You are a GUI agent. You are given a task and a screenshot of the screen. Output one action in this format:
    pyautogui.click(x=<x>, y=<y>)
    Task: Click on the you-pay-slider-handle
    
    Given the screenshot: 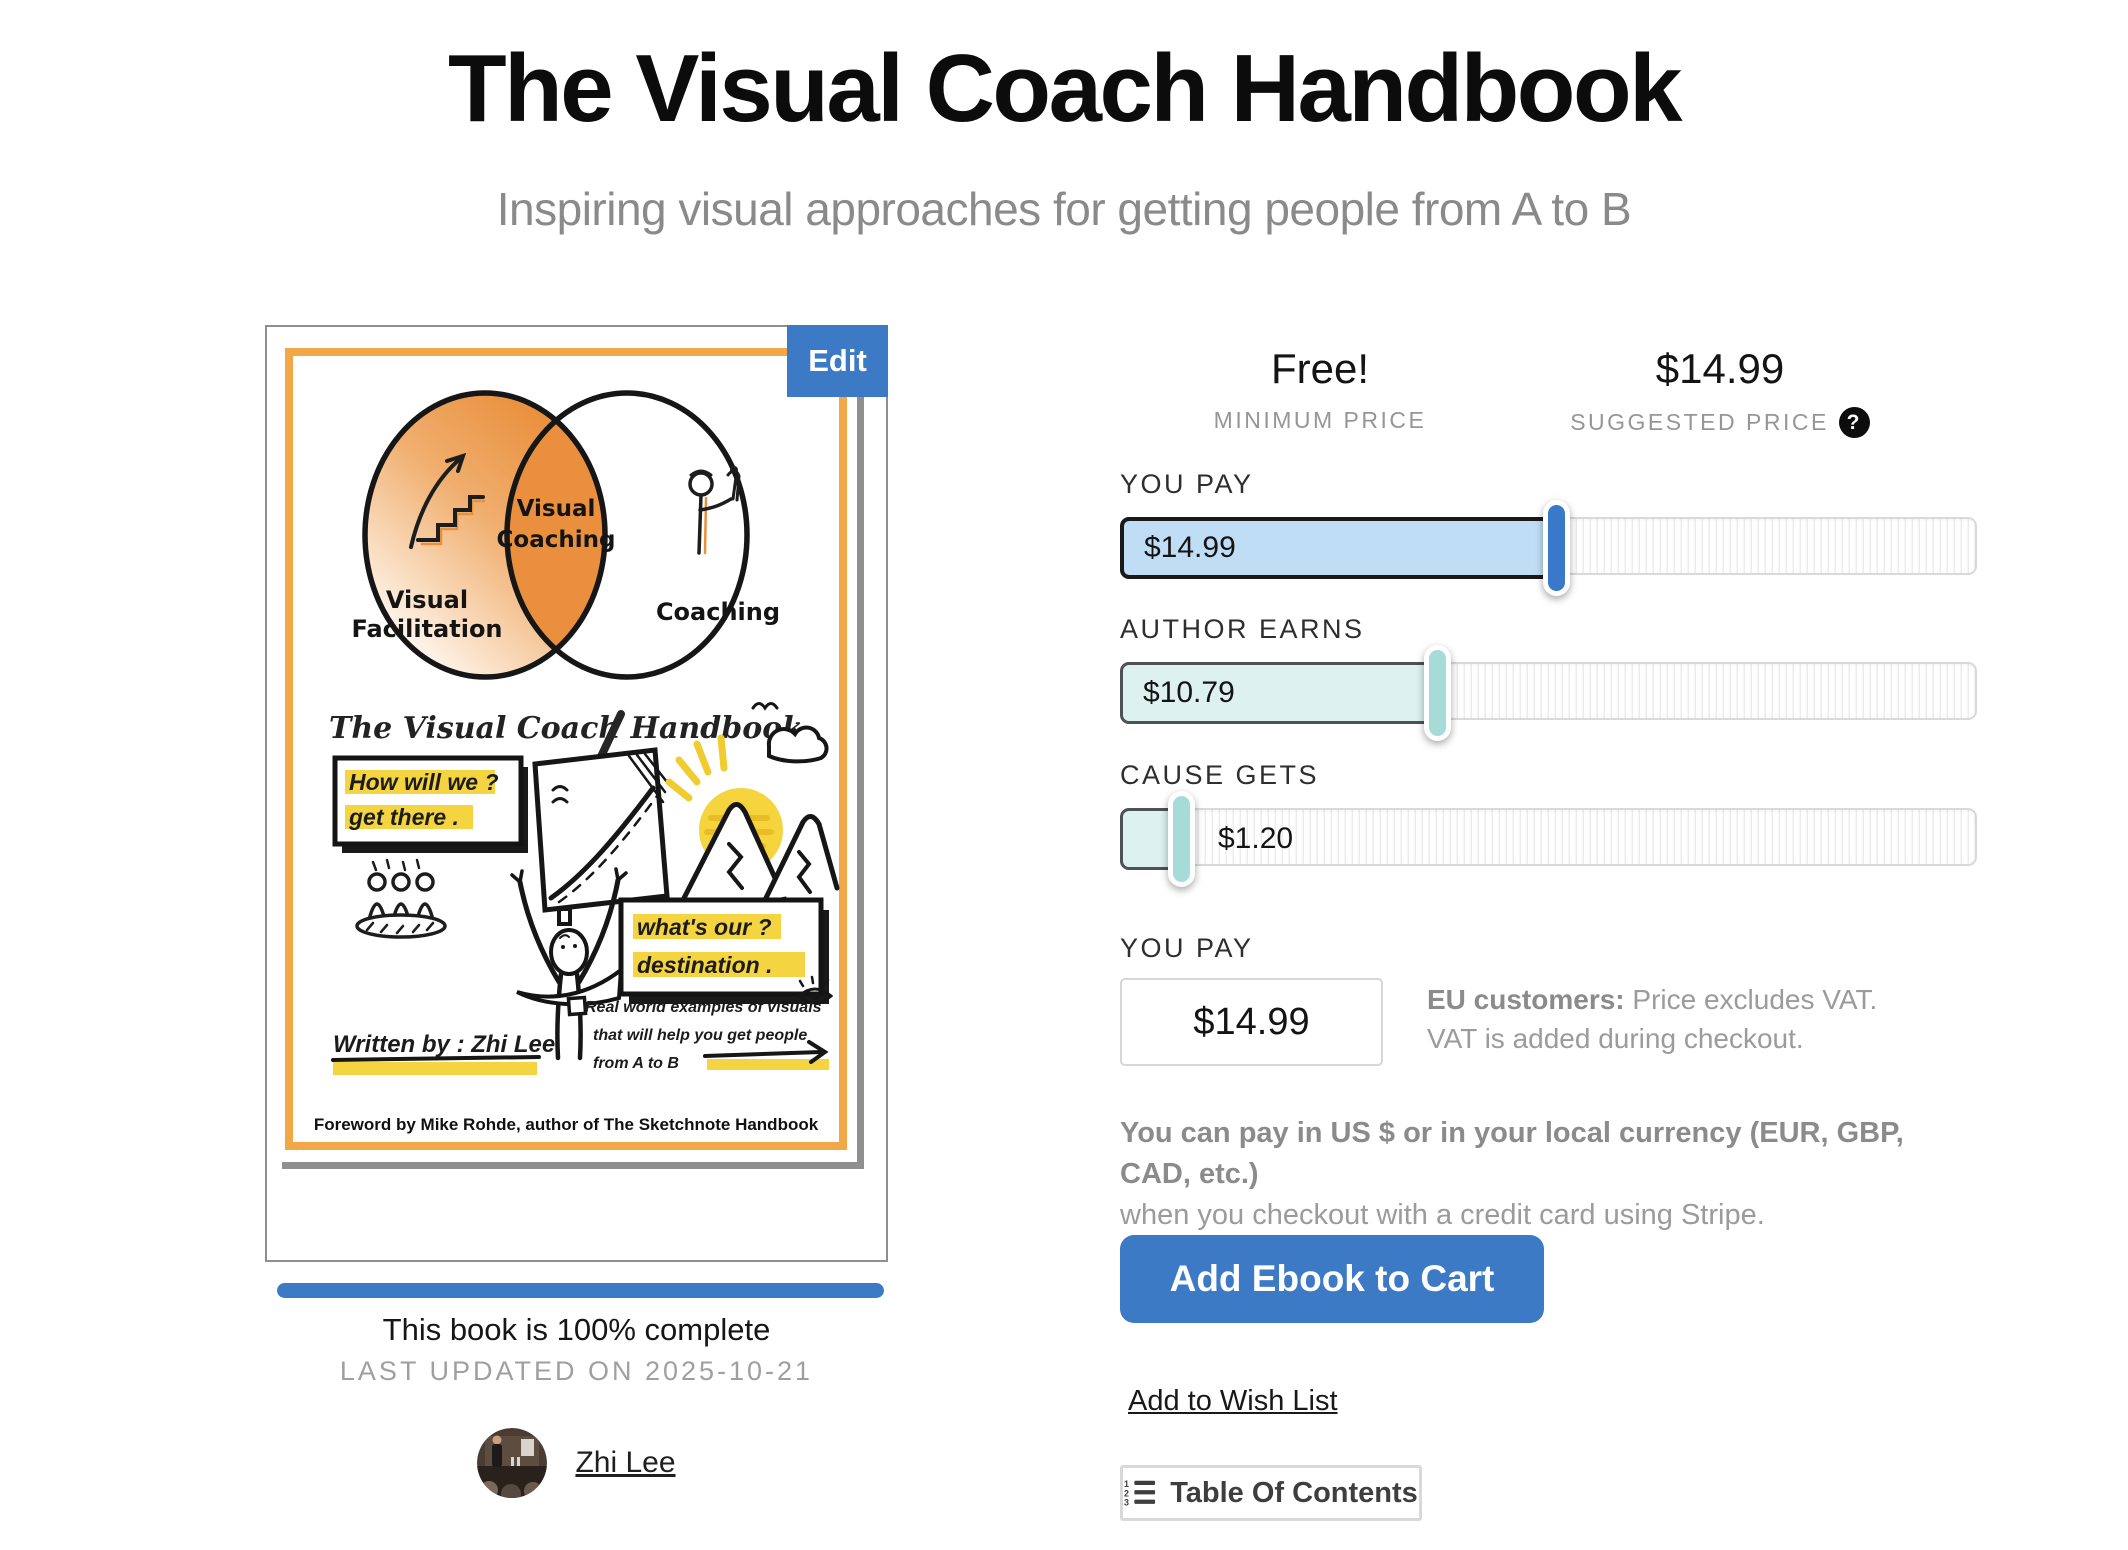 What is the action you would take?
    pyautogui.click(x=1557, y=548)
    